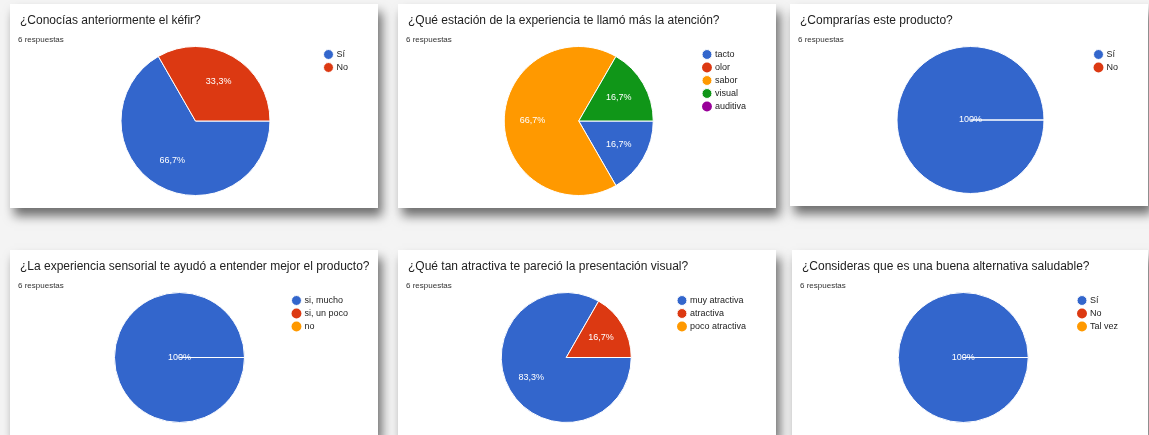 This screenshot has height=435, width=1149. What do you see at coordinates (531, 377) in the screenshot?
I see `data-label: 83,3%` at bounding box center [531, 377].